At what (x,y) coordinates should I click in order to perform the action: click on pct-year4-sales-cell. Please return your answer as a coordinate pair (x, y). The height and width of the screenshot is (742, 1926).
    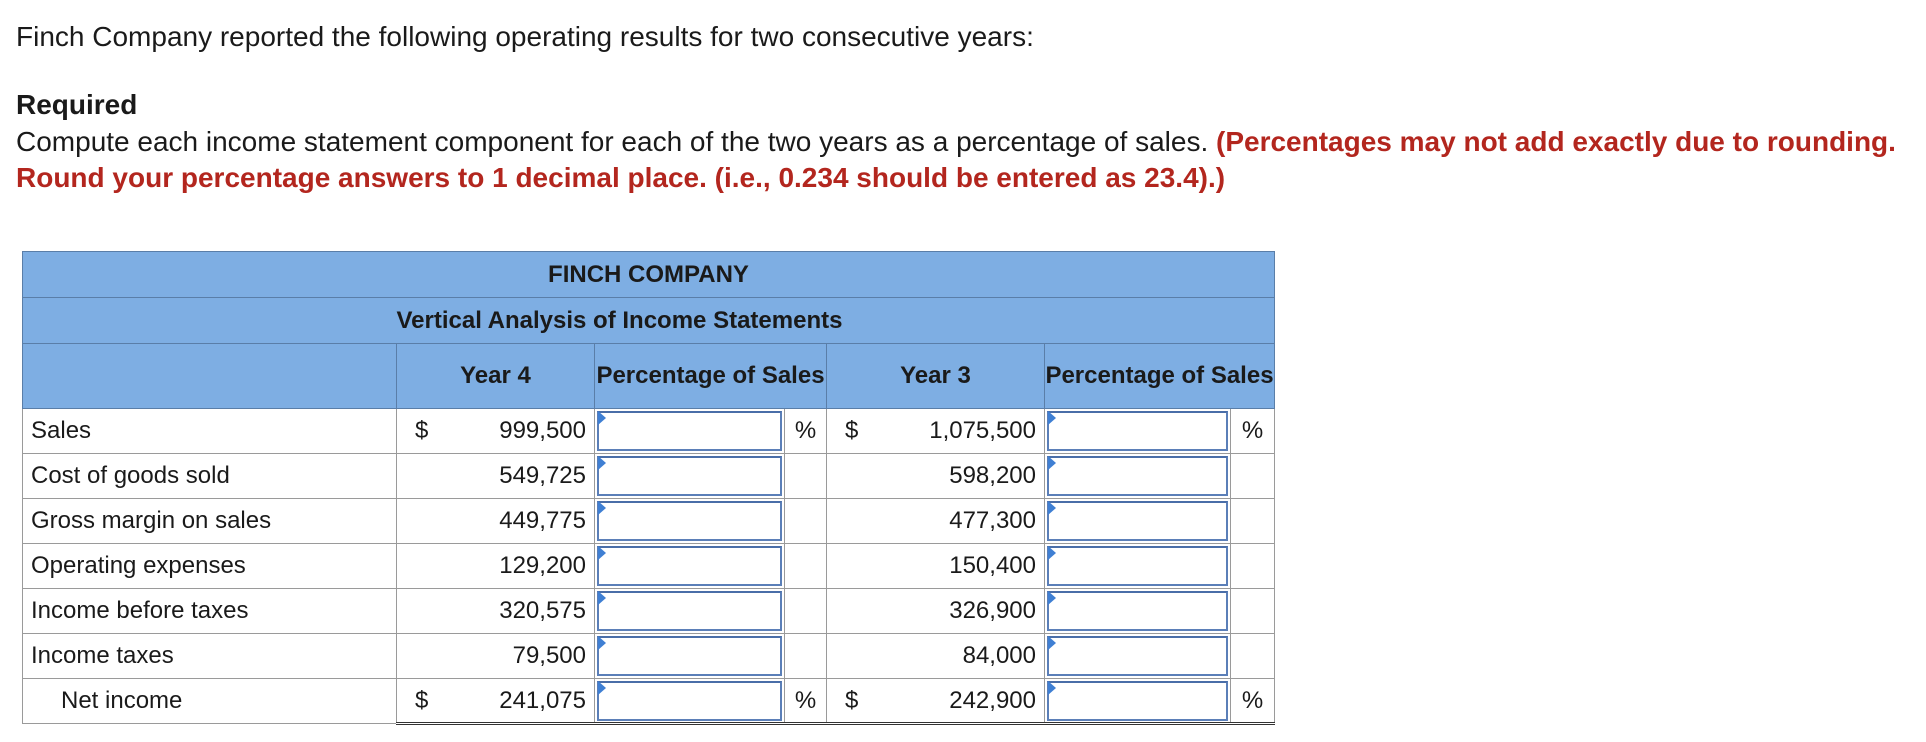
    Looking at the image, I should click on (689, 431).